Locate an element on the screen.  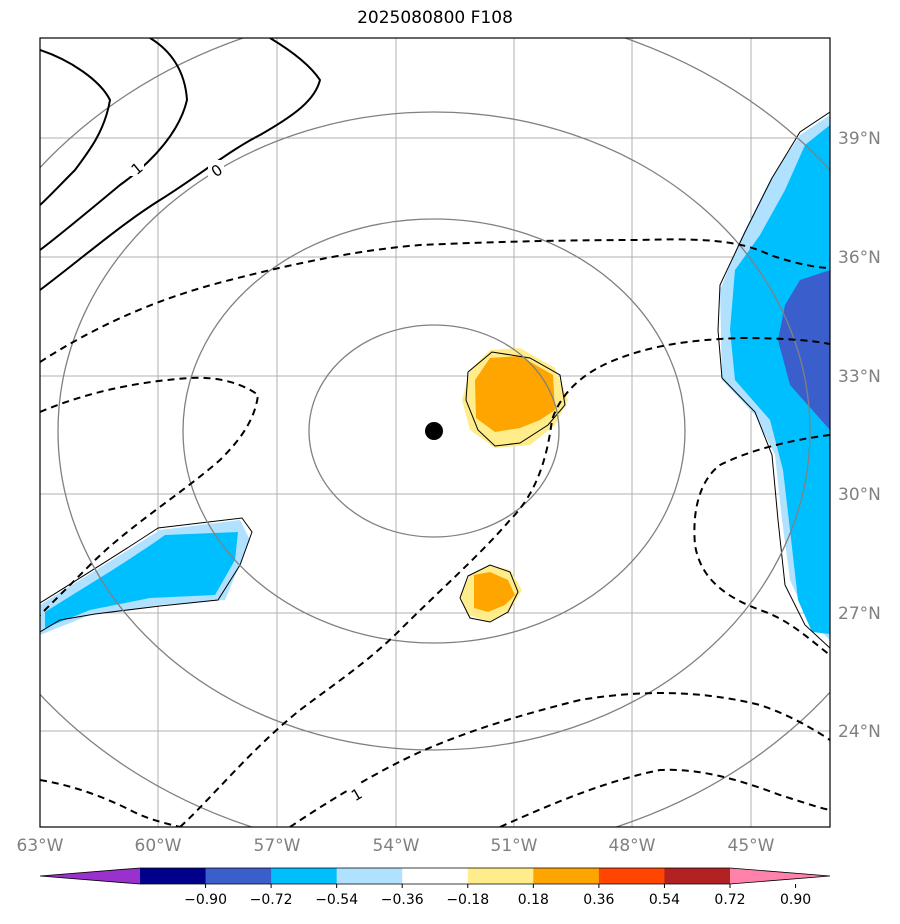
colorbar-tick-label: 0.36 is located at coordinates (598, 900).